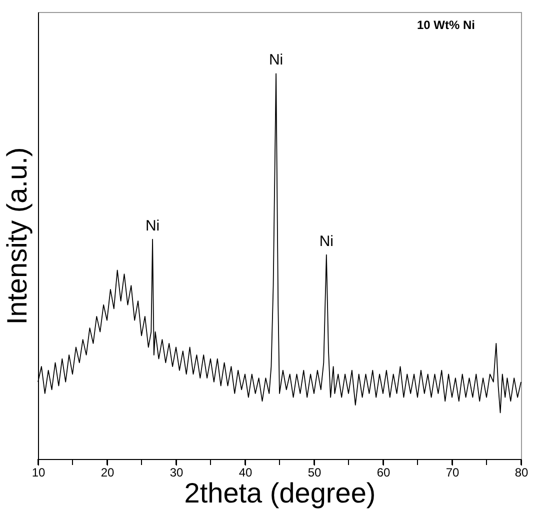 Image resolution: width=534 pixels, height=510 pixels. Describe the element at coordinates (107, 473) in the screenshot. I see `x-tick-label: 20` at that location.